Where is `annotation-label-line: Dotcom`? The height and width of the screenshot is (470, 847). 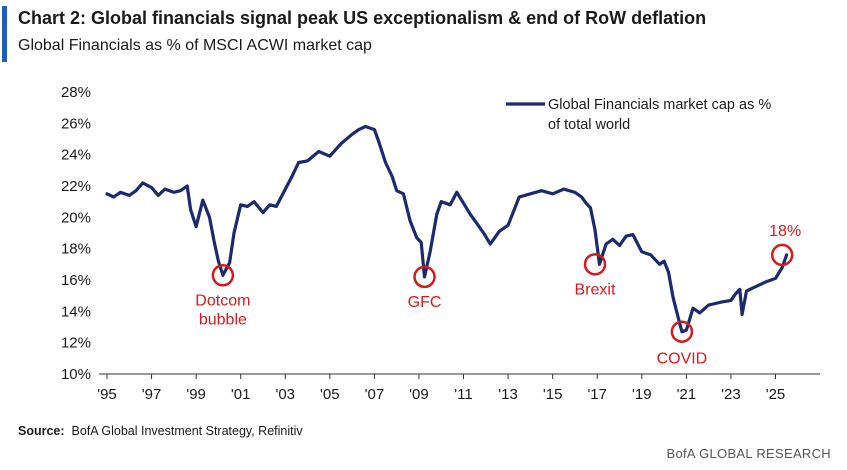 annotation-label-line: Dotcom is located at coordinates (222, 300).